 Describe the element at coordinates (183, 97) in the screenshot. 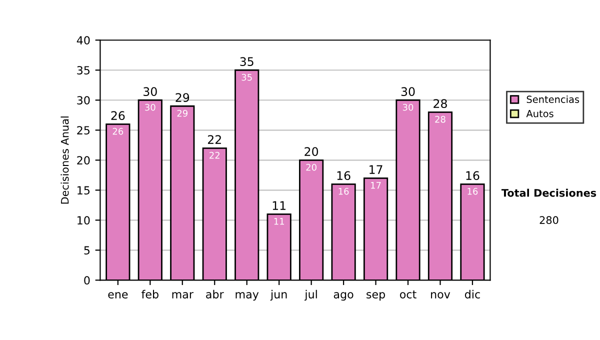

I see `total-label: 29` at that location.